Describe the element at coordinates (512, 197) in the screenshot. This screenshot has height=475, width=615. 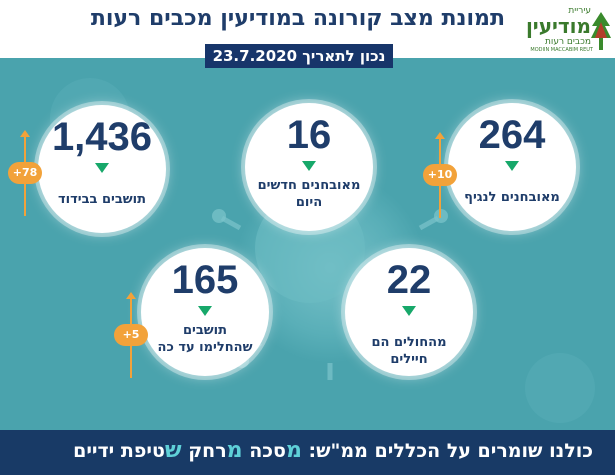
I see `stat-label: מאובחנים לנגיף` at that location.